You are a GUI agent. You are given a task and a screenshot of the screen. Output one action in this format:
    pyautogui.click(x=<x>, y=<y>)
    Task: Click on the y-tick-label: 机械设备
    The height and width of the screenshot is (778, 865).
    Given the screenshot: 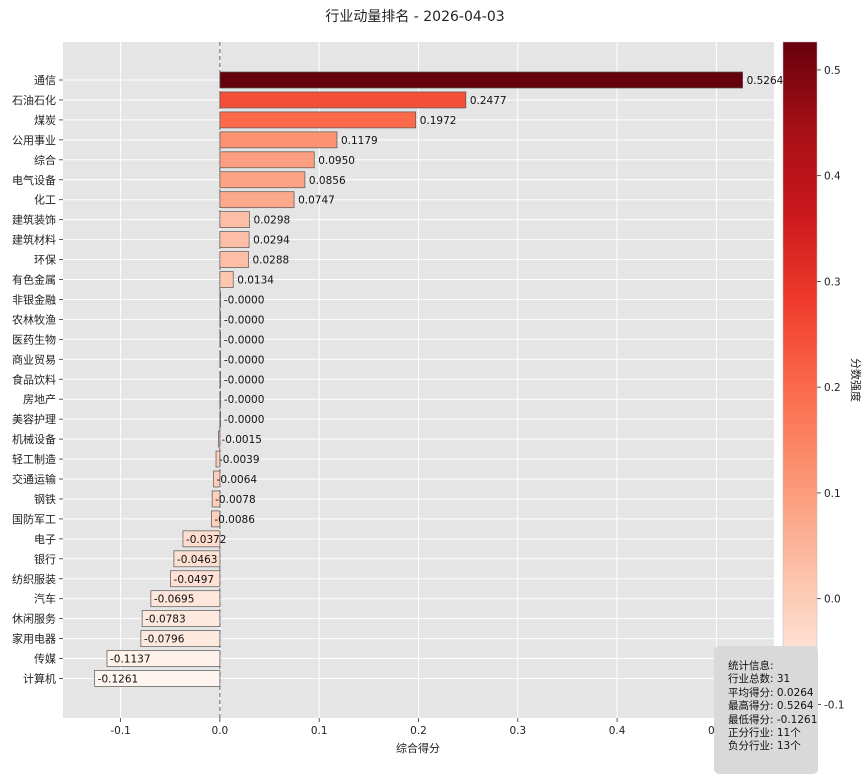 What is the action you would take?
    pyautogui.click(x=34, y=439)
    